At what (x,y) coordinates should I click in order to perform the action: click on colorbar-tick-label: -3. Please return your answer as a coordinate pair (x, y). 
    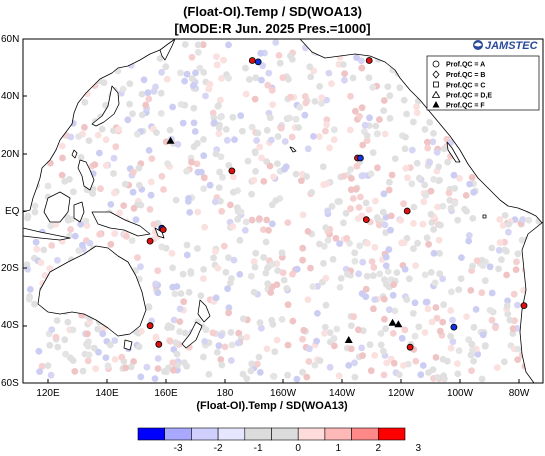
    Looking at the image, I should click on (178, 448).